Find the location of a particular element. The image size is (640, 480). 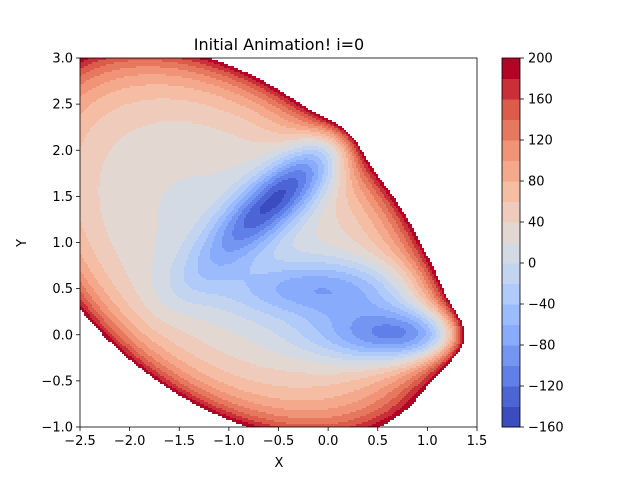

colorbar-band--40-to--20 is located at coordinates (511, 294).